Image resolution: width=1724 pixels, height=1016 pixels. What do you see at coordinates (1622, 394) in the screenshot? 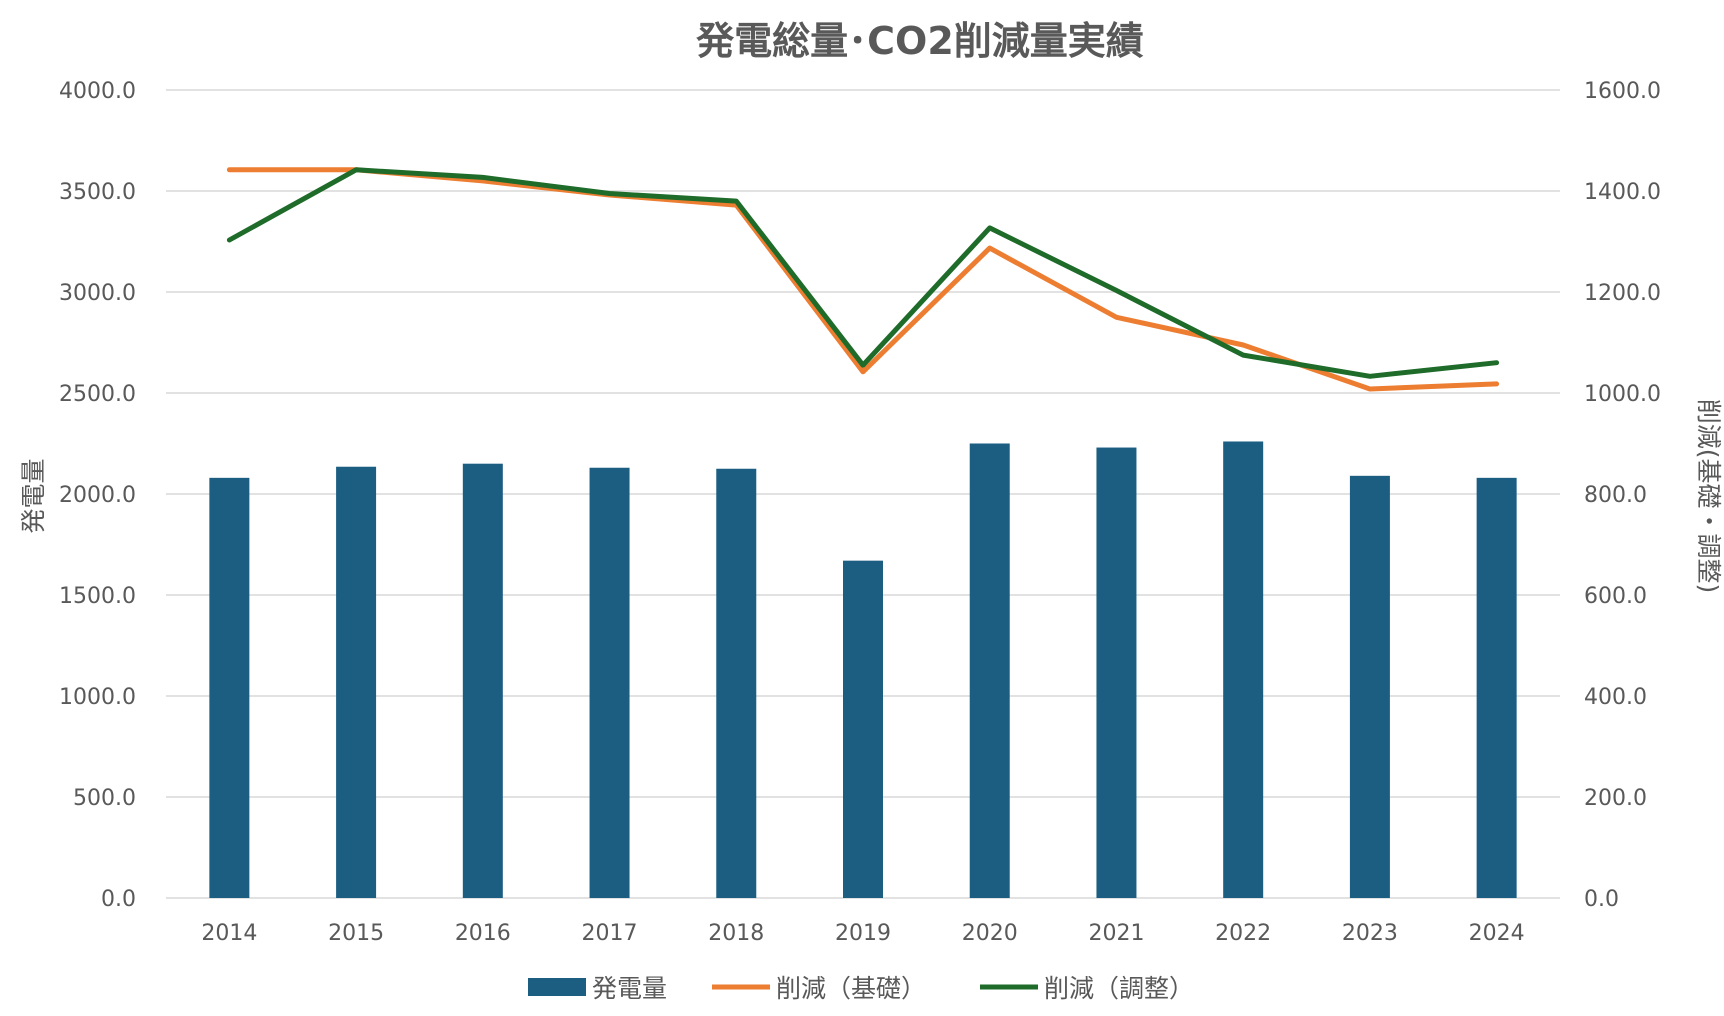
I see `y2-tick-label: 1000.0` at bounding box center [1622, 394].